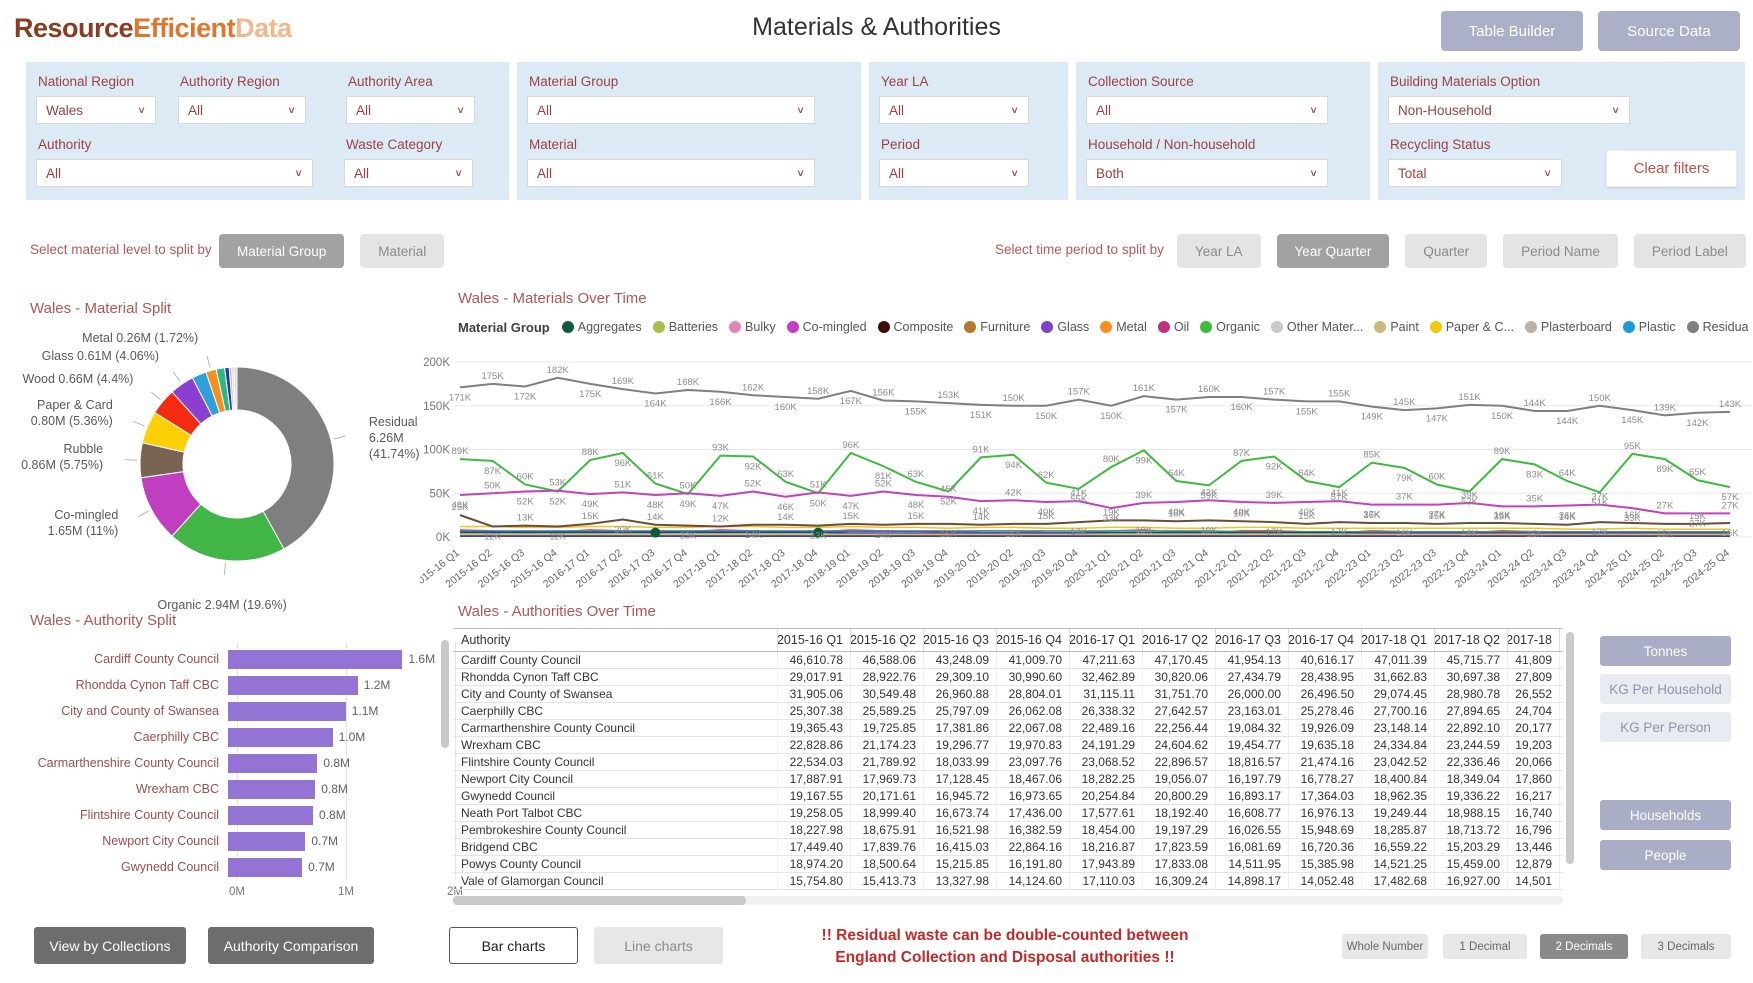  Describe the element at coordinates (954, 110) in the screenshot. I see `filter-dropdown-year-la: All ∨` at that location.